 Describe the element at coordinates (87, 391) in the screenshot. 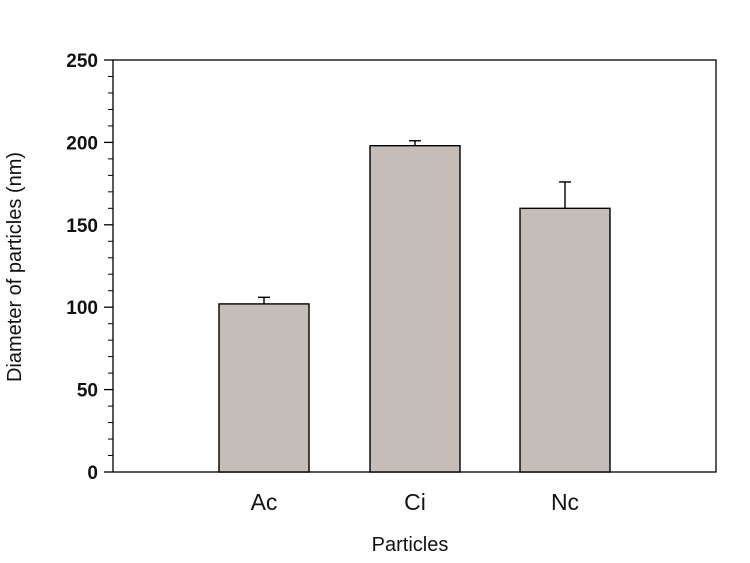

I see `y-tick-label: 50` at that location.